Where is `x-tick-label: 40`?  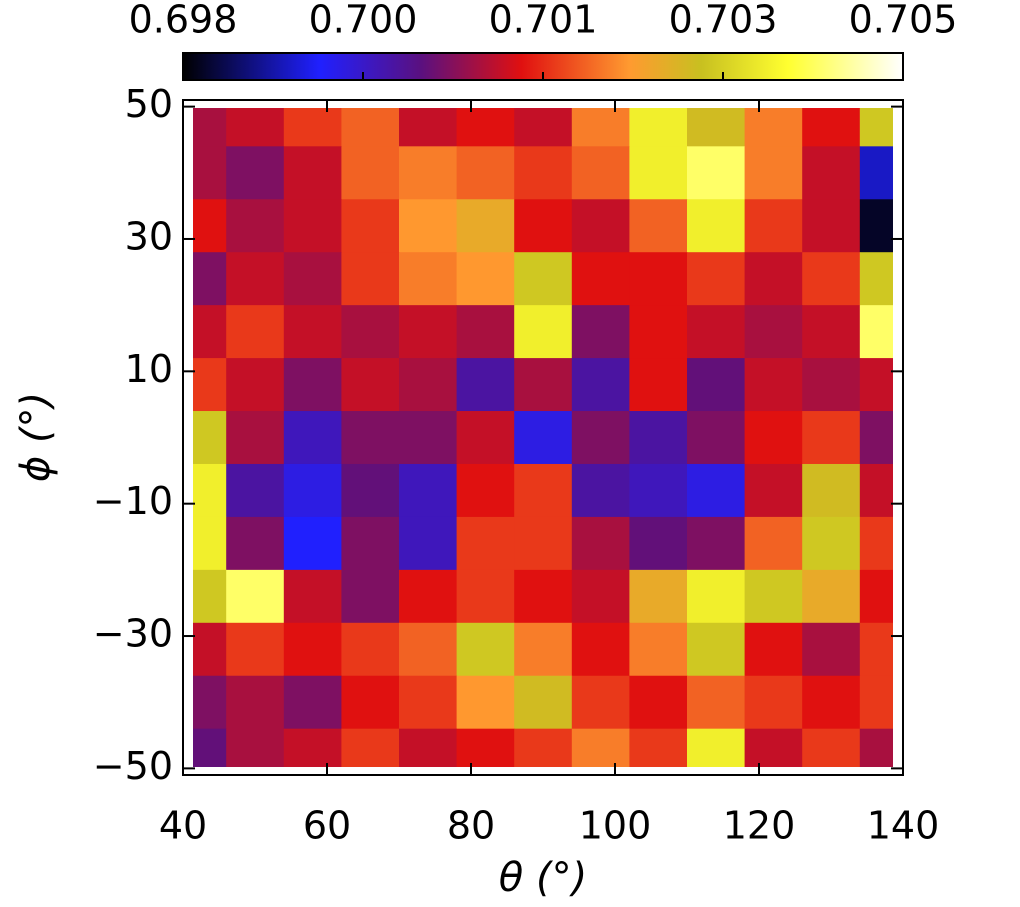
x-tick-label: 40 is located at coordinates (183, 826).